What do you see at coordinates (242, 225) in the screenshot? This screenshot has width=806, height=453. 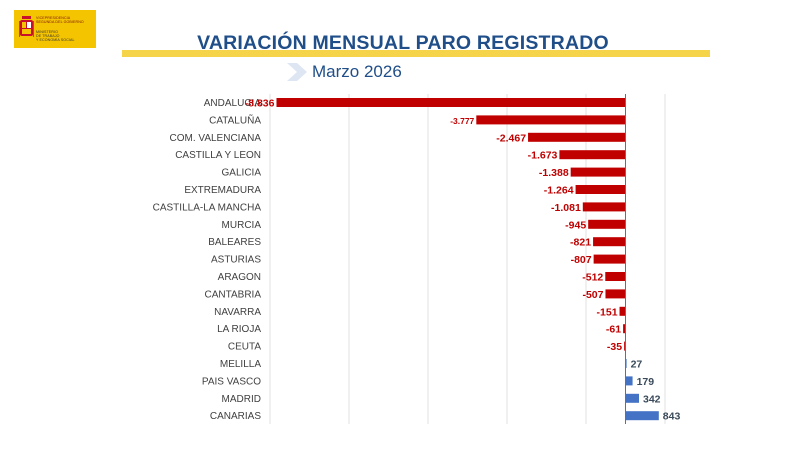 I see `category-label: MURCIA` at bounding box center [242, 225].